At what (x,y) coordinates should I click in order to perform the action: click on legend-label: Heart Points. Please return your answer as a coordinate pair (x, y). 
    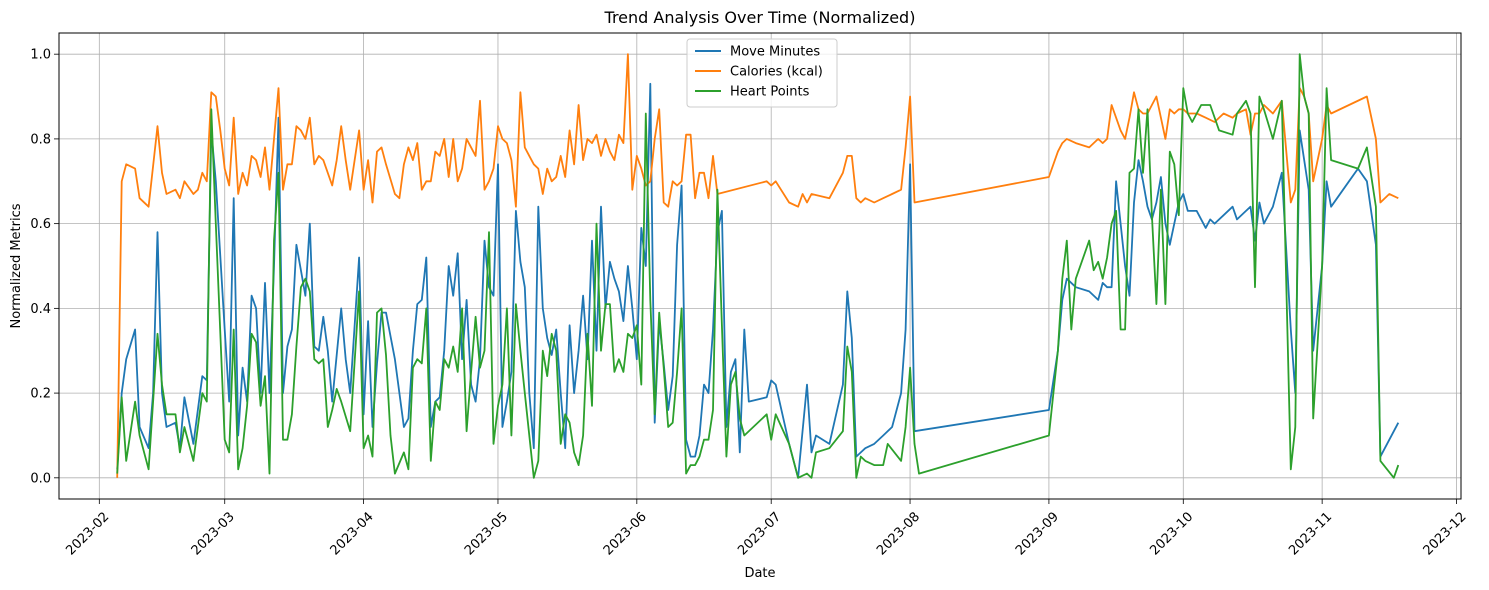
    Looking at the image, I should click on (770, 92).